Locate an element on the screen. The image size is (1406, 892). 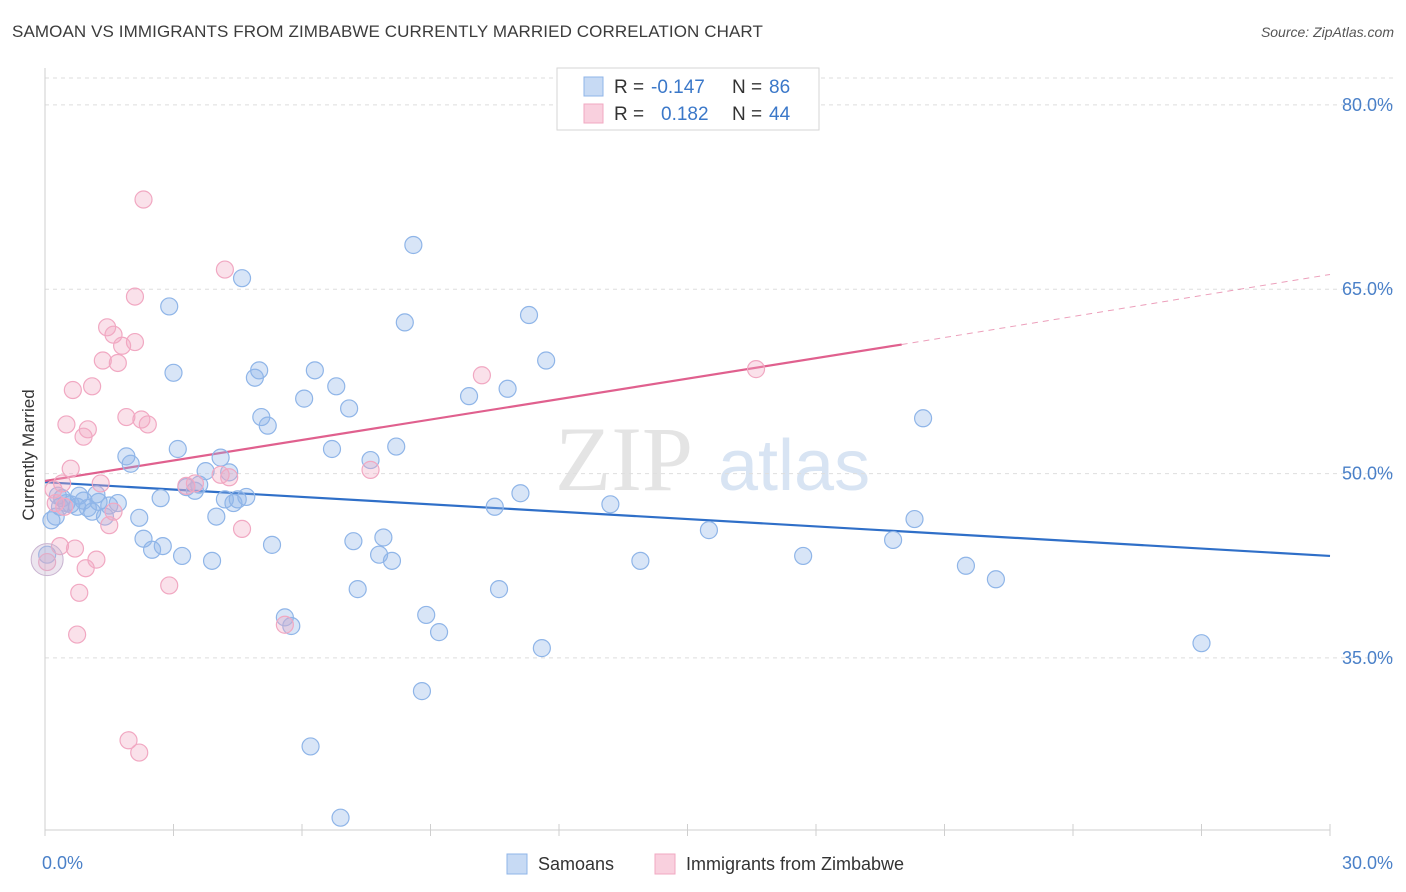
legend-n-value-2: 44 is located at coordinates (780, 114).